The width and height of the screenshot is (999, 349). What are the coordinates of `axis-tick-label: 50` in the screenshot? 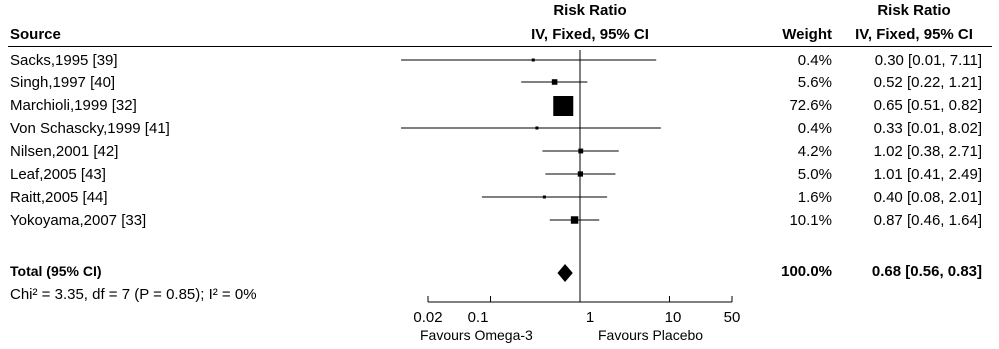 It's located at (732, 317).